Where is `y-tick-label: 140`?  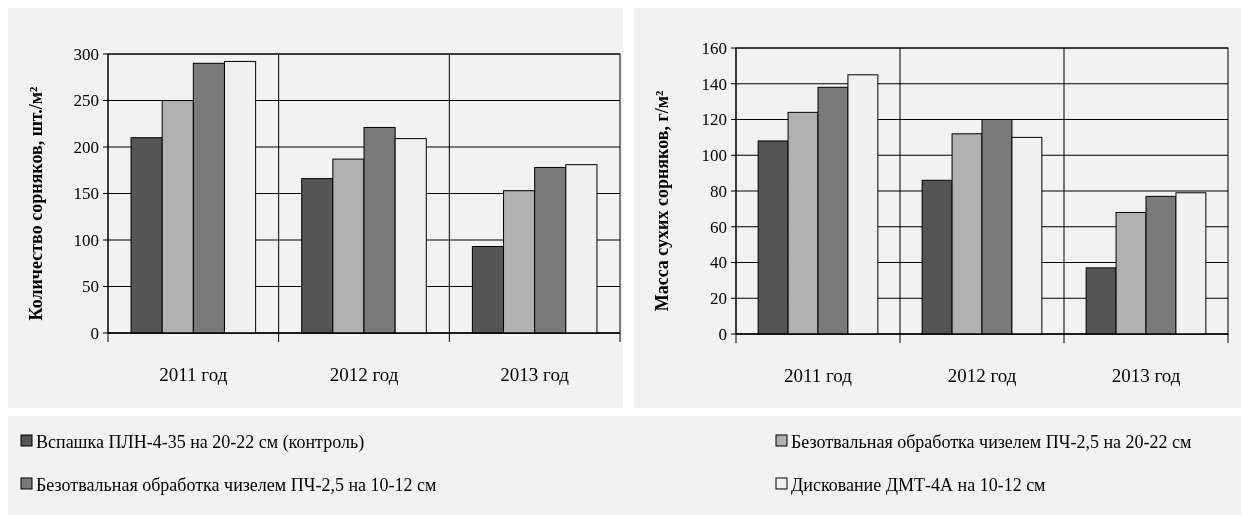 y-tick-label: 140 is located at coordinates (714, 84).